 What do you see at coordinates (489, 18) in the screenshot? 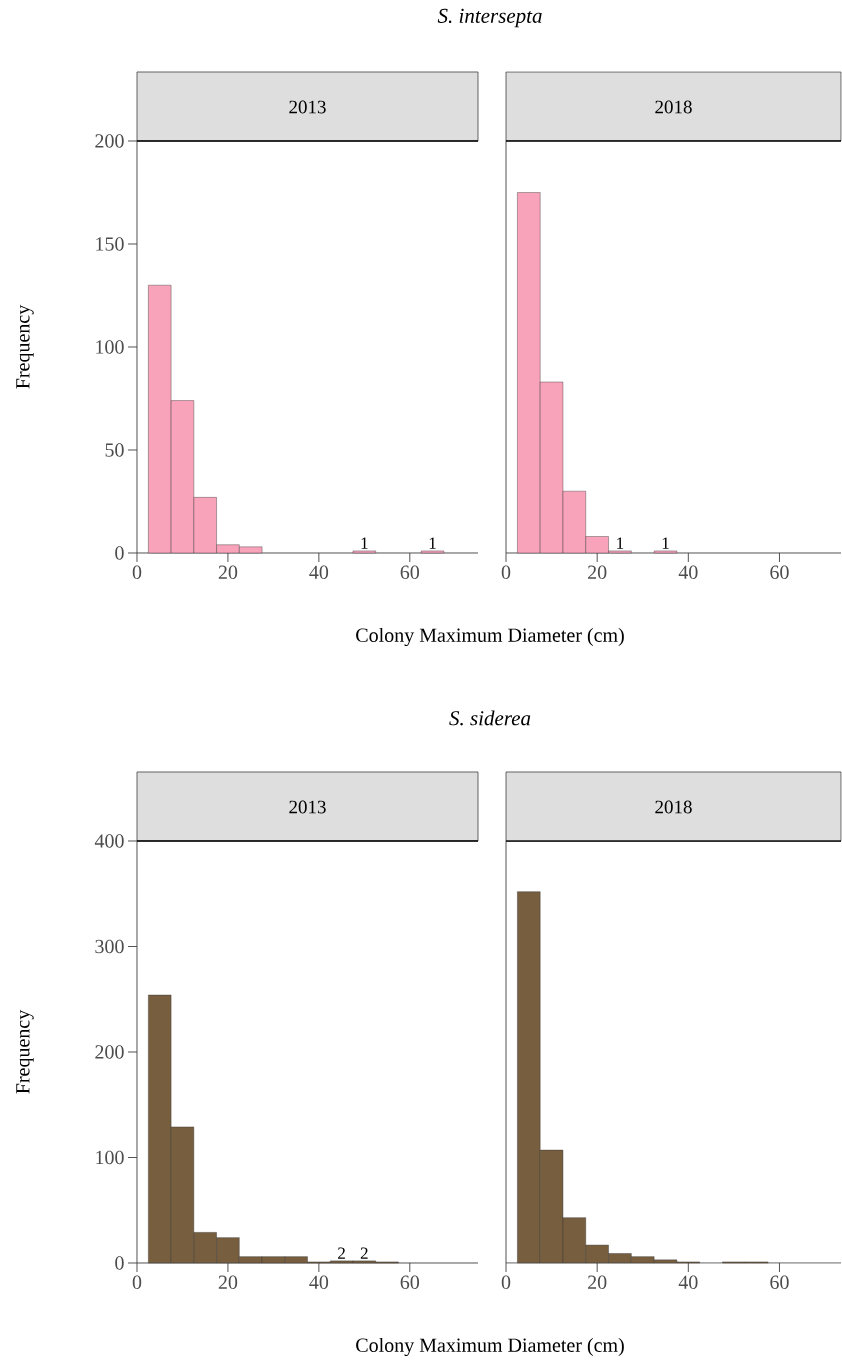
I see `chart-title: S. intersepta` at bounding box center [489, 18].